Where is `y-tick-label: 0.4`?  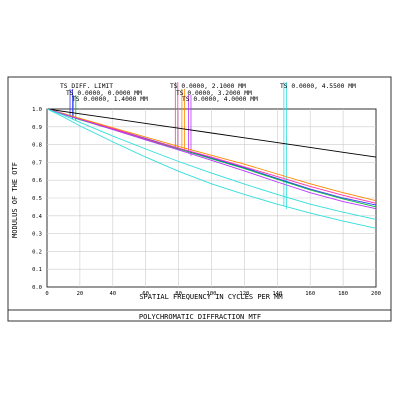 y-tick-label: 0.4 is located at coordinates (37, 217).